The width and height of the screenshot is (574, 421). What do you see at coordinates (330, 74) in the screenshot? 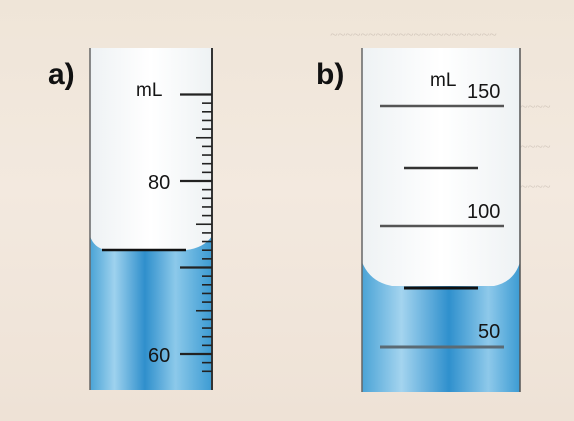
I see `panel-b-label: b)` at bounding box center [330, 74].